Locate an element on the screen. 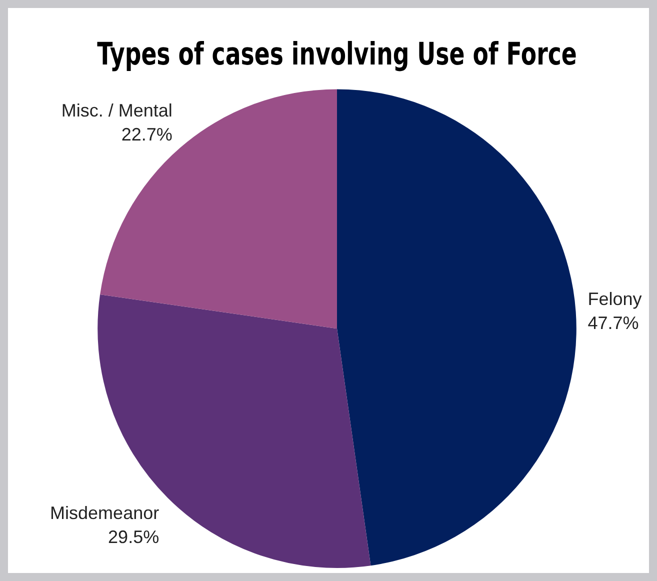 The image size is (657, 581). chart-title: Types of cases involving Use of Force is located at coordinates (337, 55).